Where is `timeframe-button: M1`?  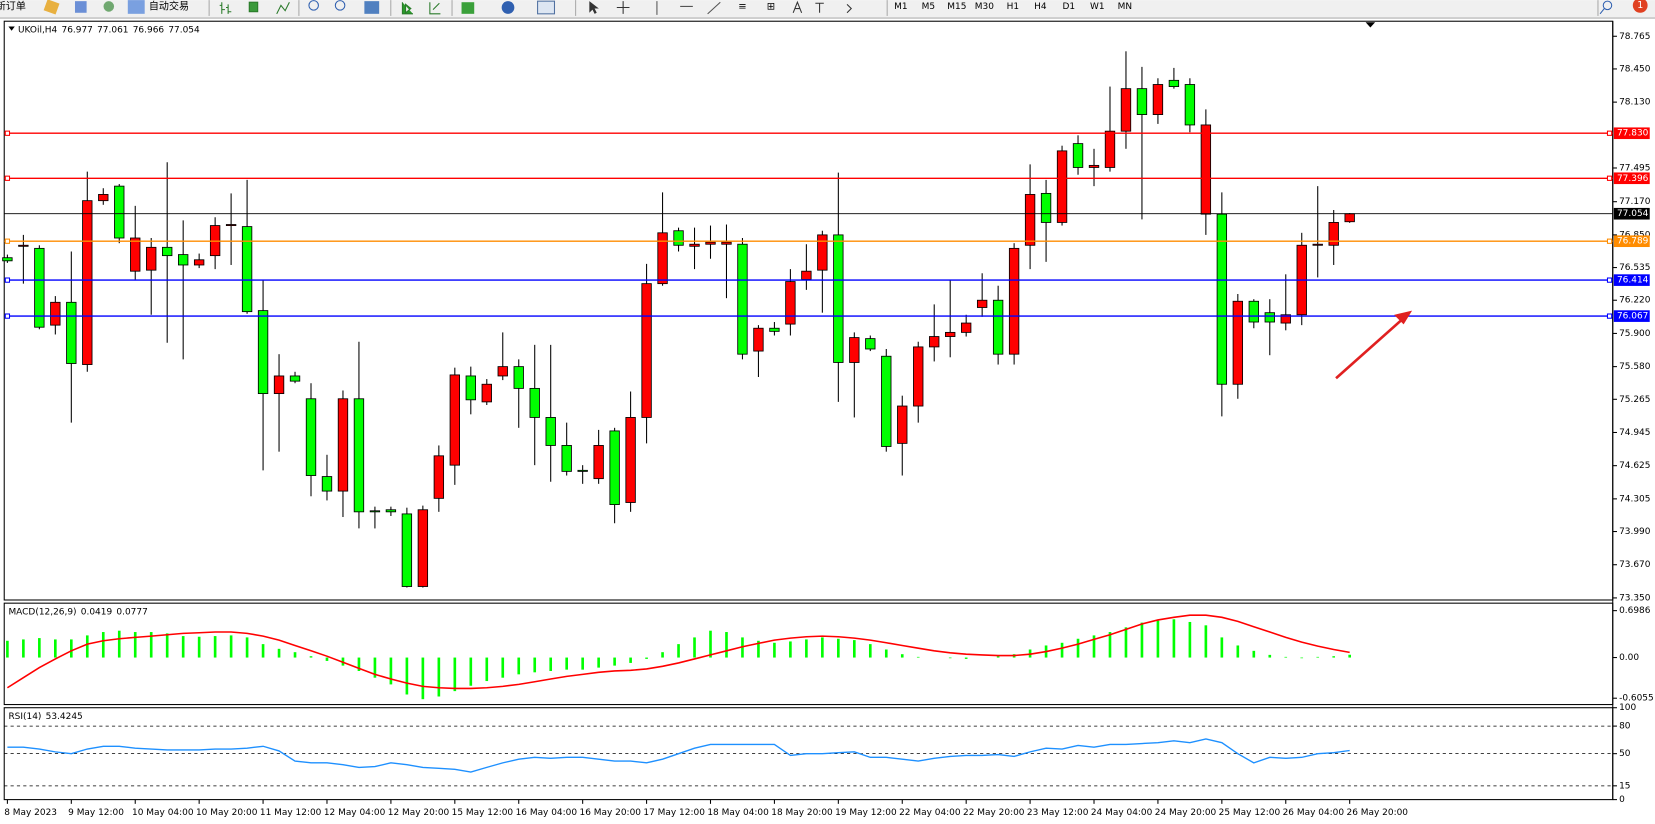 timeframe-button: M1 is located at coordinates (900, 7).